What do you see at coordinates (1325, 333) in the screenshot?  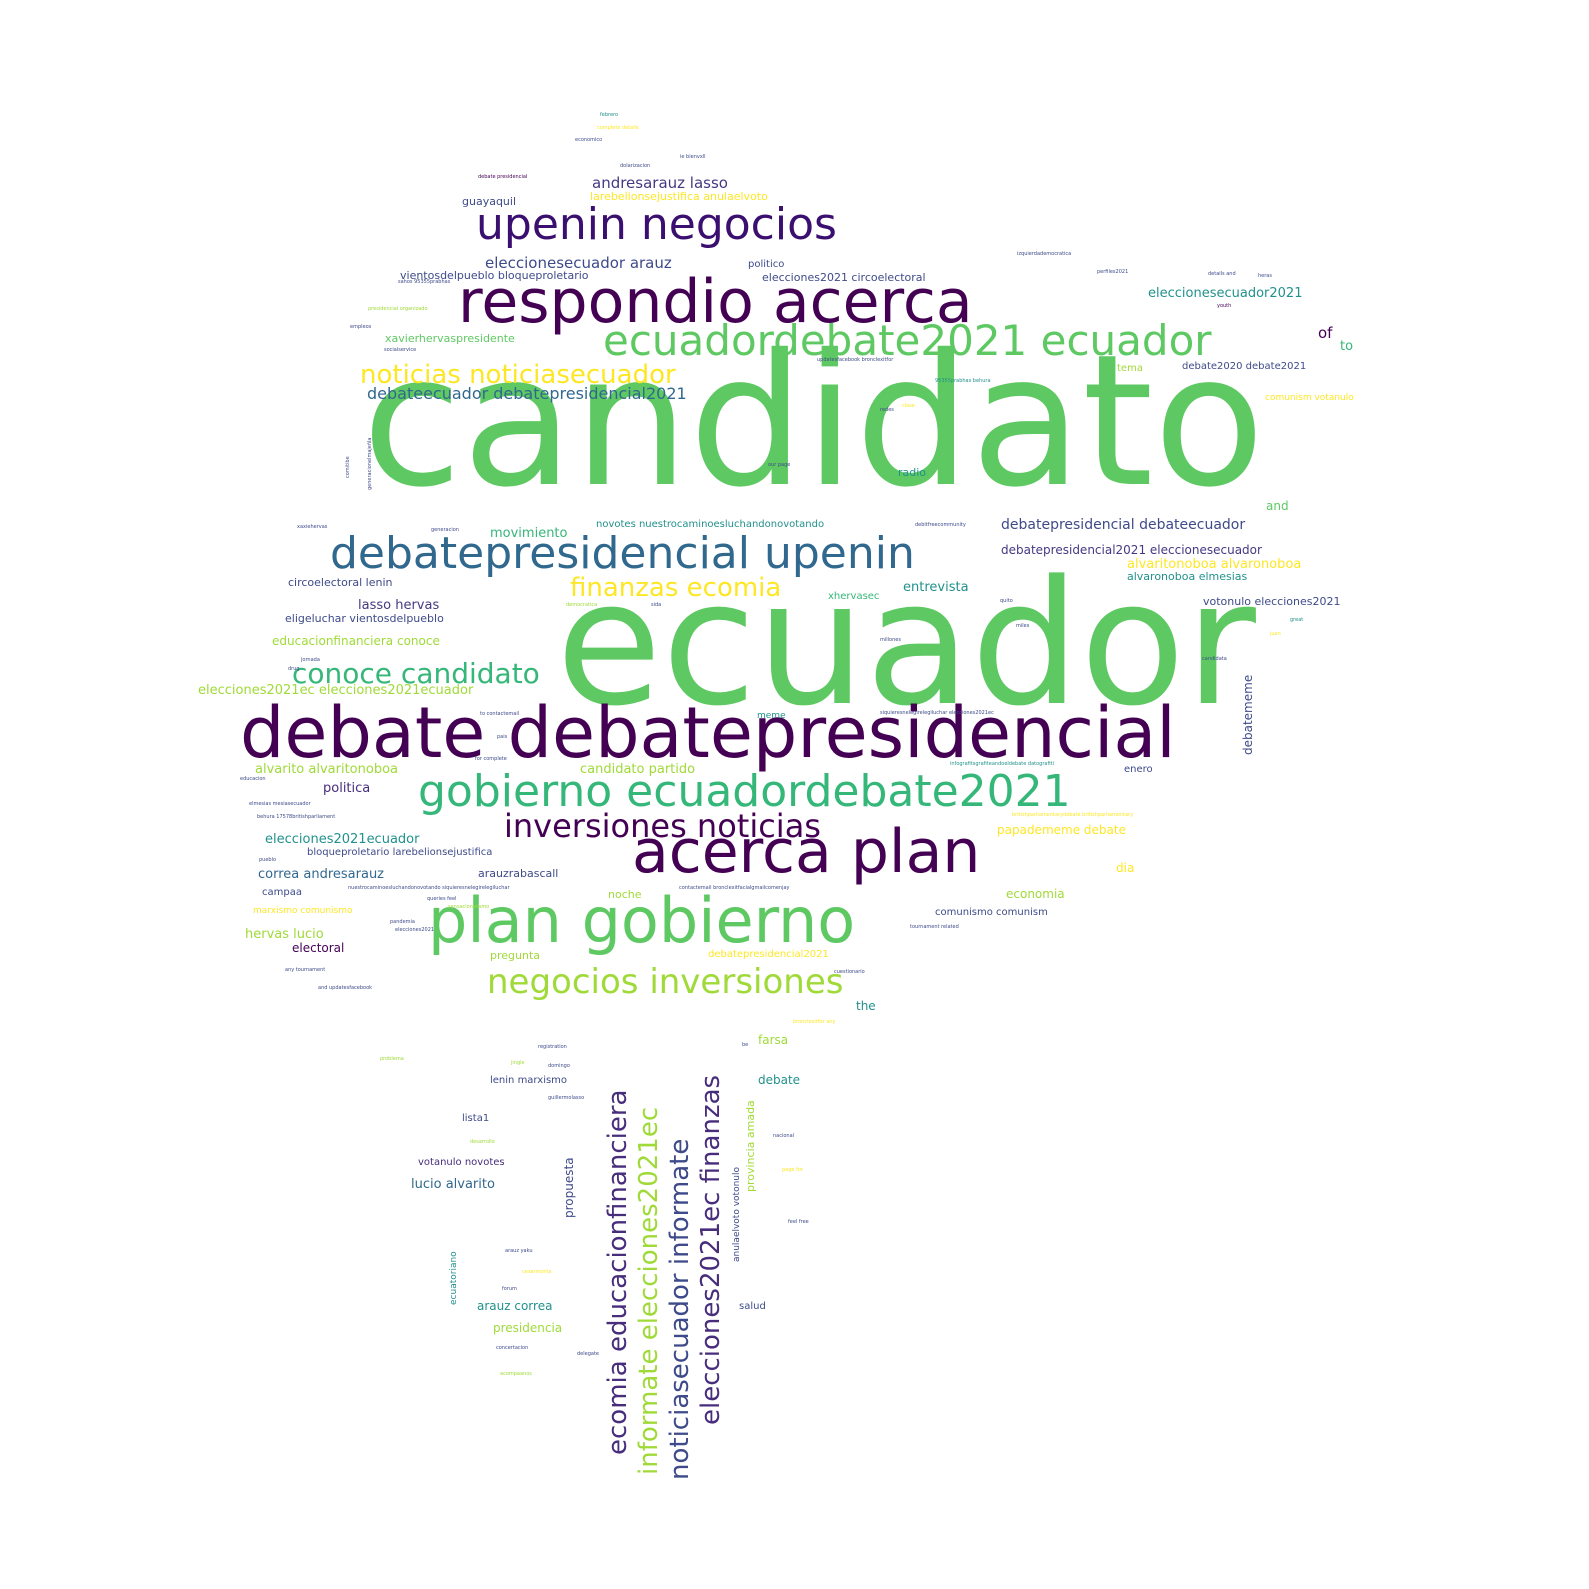 I see `word: of` at bounding box center [1325, 333].